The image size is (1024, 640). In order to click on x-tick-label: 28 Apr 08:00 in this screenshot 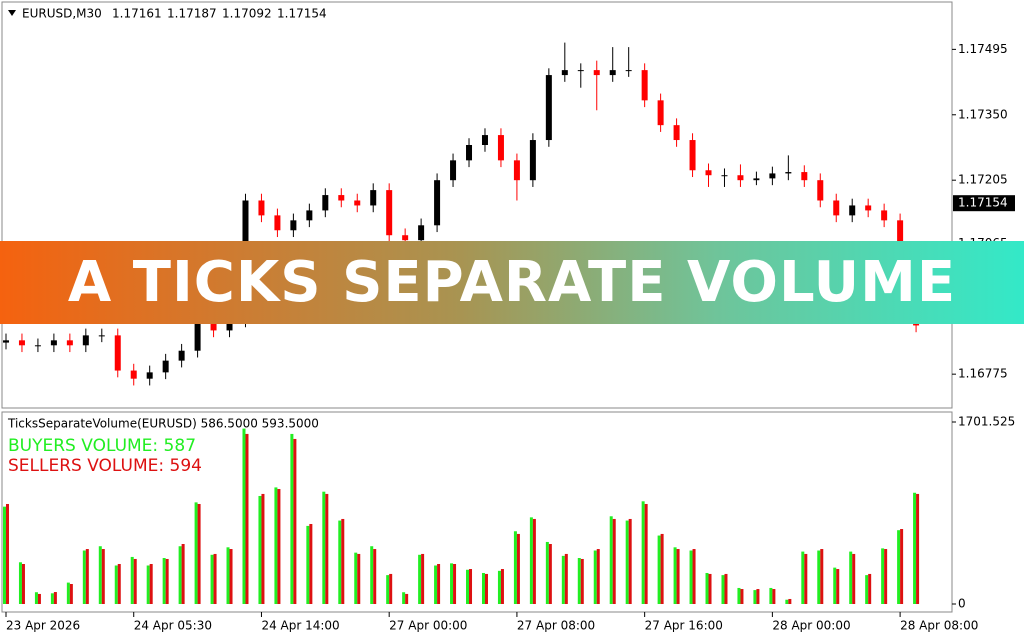, I will do `click(939, 626)`.